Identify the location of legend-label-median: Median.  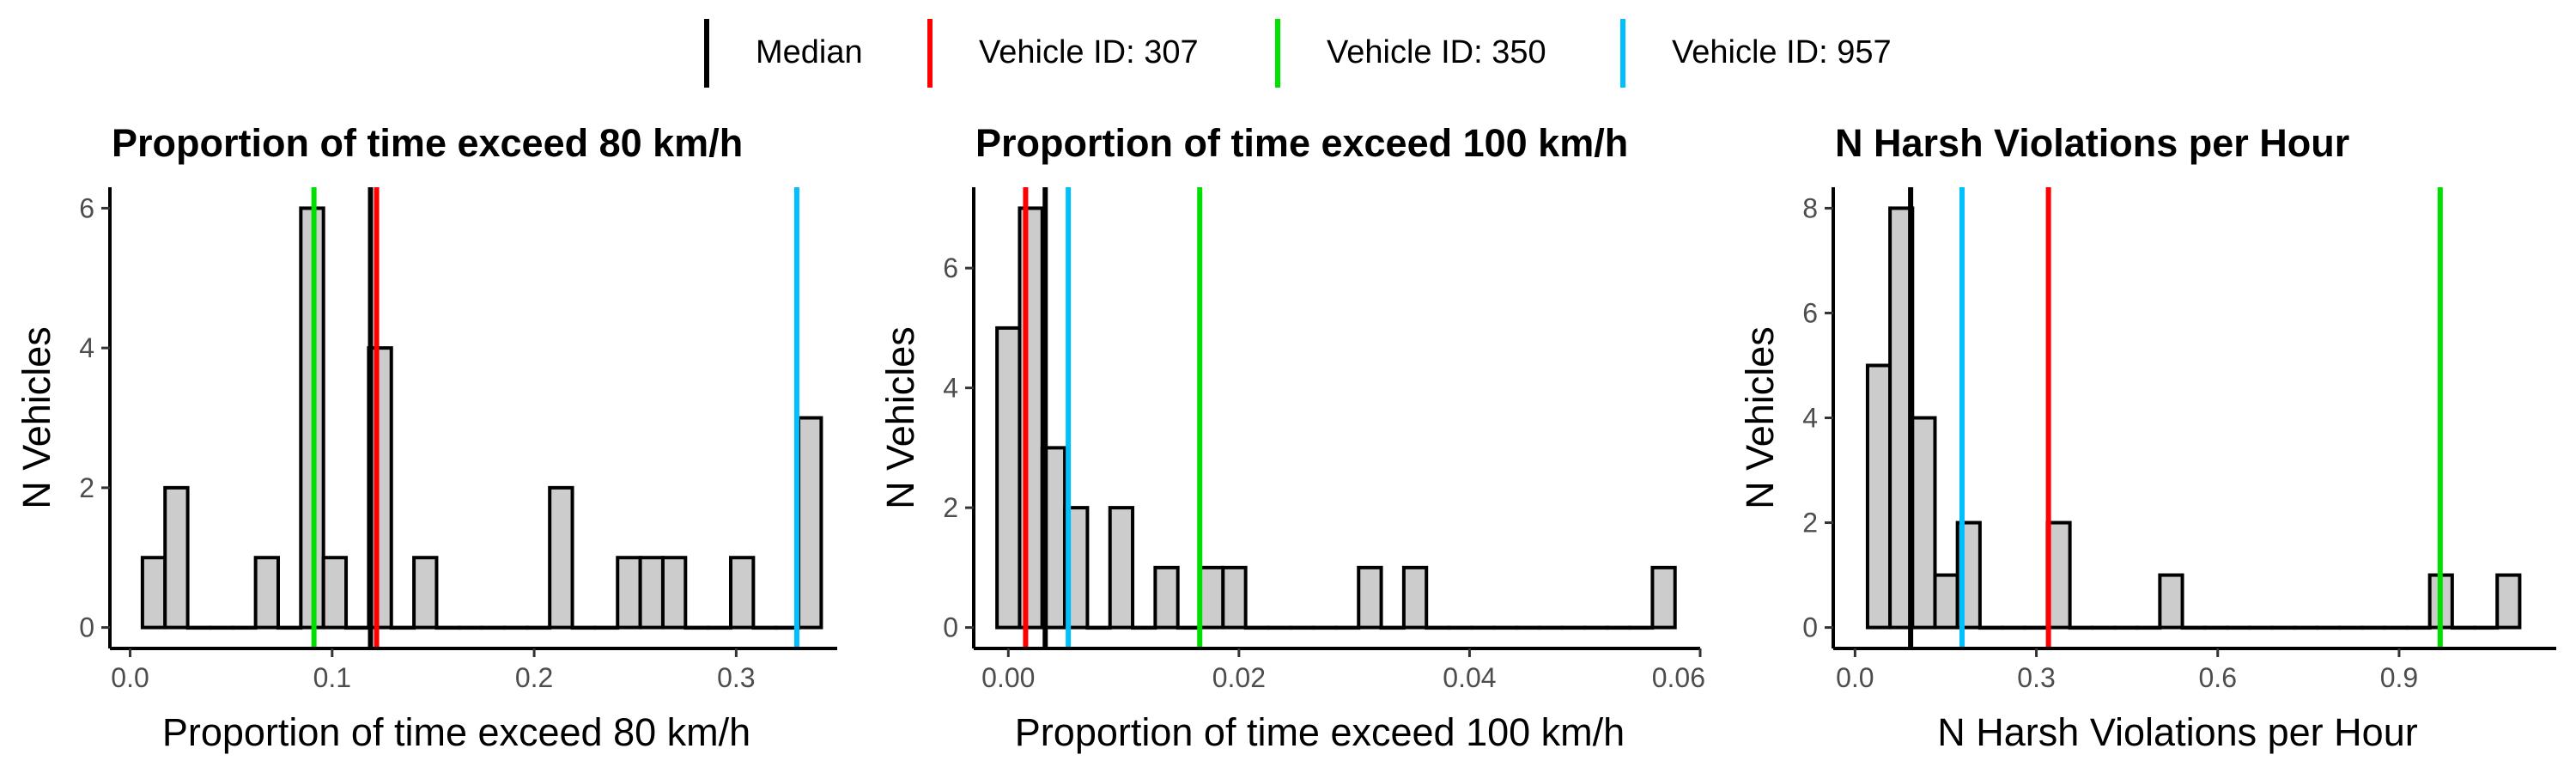
(810, 52).